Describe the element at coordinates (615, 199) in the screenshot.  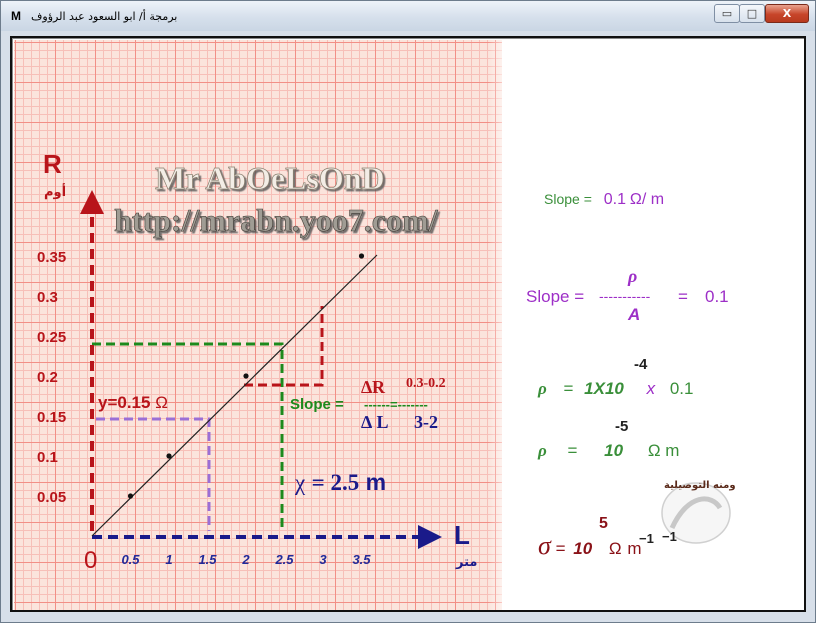
I see `slope-result-value: 0.1` at that location.